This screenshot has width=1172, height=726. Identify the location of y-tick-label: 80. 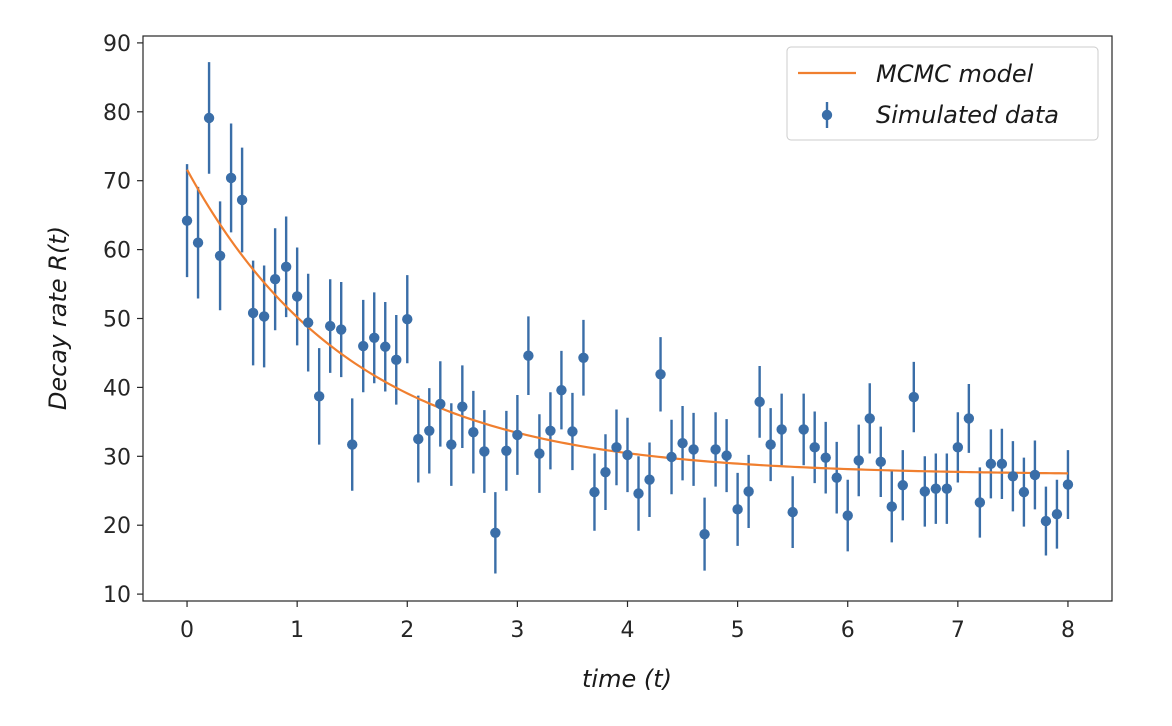
(117, 113).